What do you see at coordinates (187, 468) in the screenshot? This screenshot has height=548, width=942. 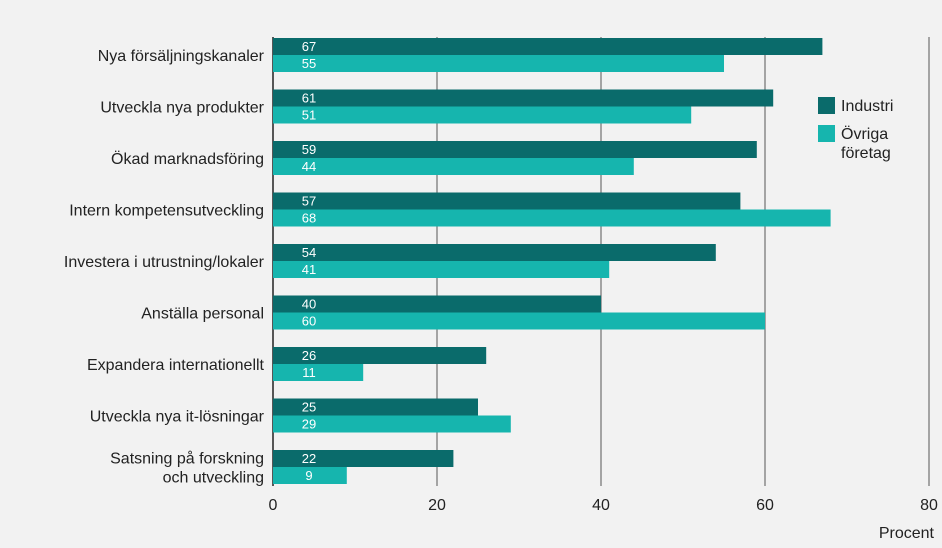 I see `category-label: Satsning på forskning och utveckling` at bounding box center [187, 468].